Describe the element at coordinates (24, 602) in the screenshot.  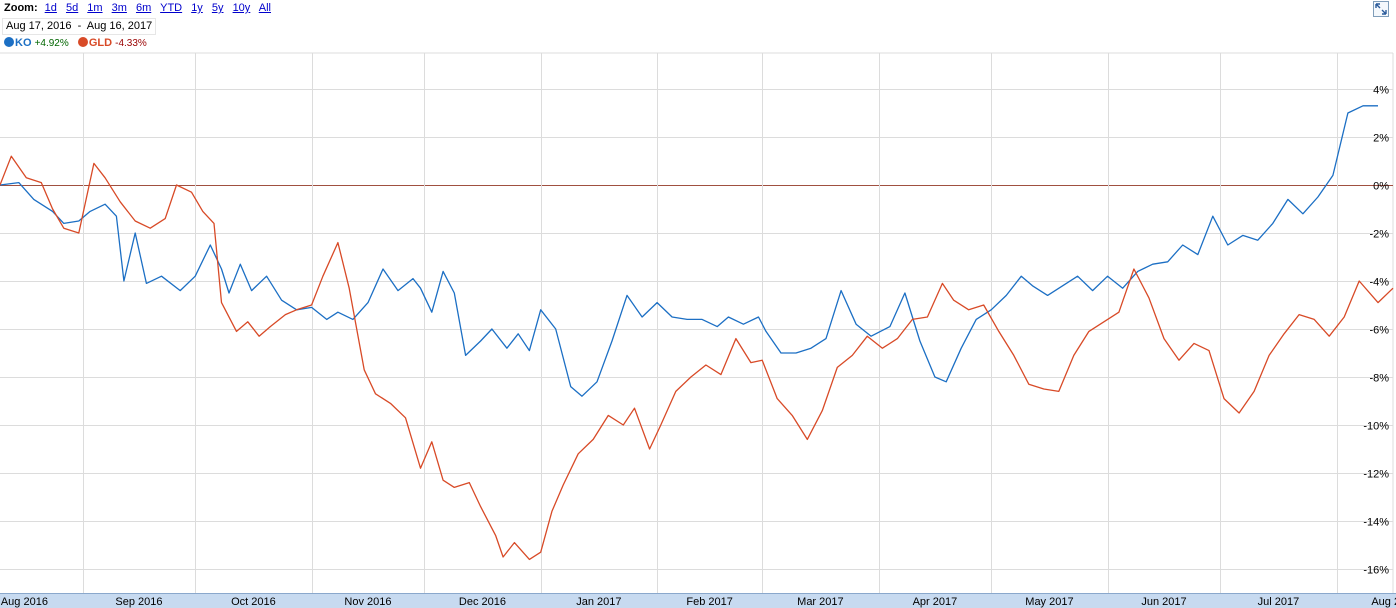
I see `x-tick-label: Aug 2016` at that location.